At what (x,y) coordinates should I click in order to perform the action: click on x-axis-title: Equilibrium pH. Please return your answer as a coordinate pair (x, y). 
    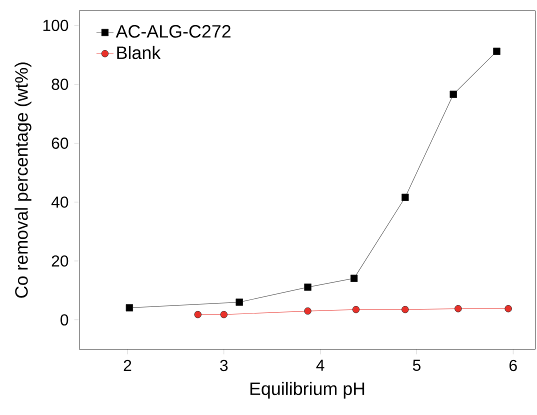
    Looking at the image, I should click on (307, 390).